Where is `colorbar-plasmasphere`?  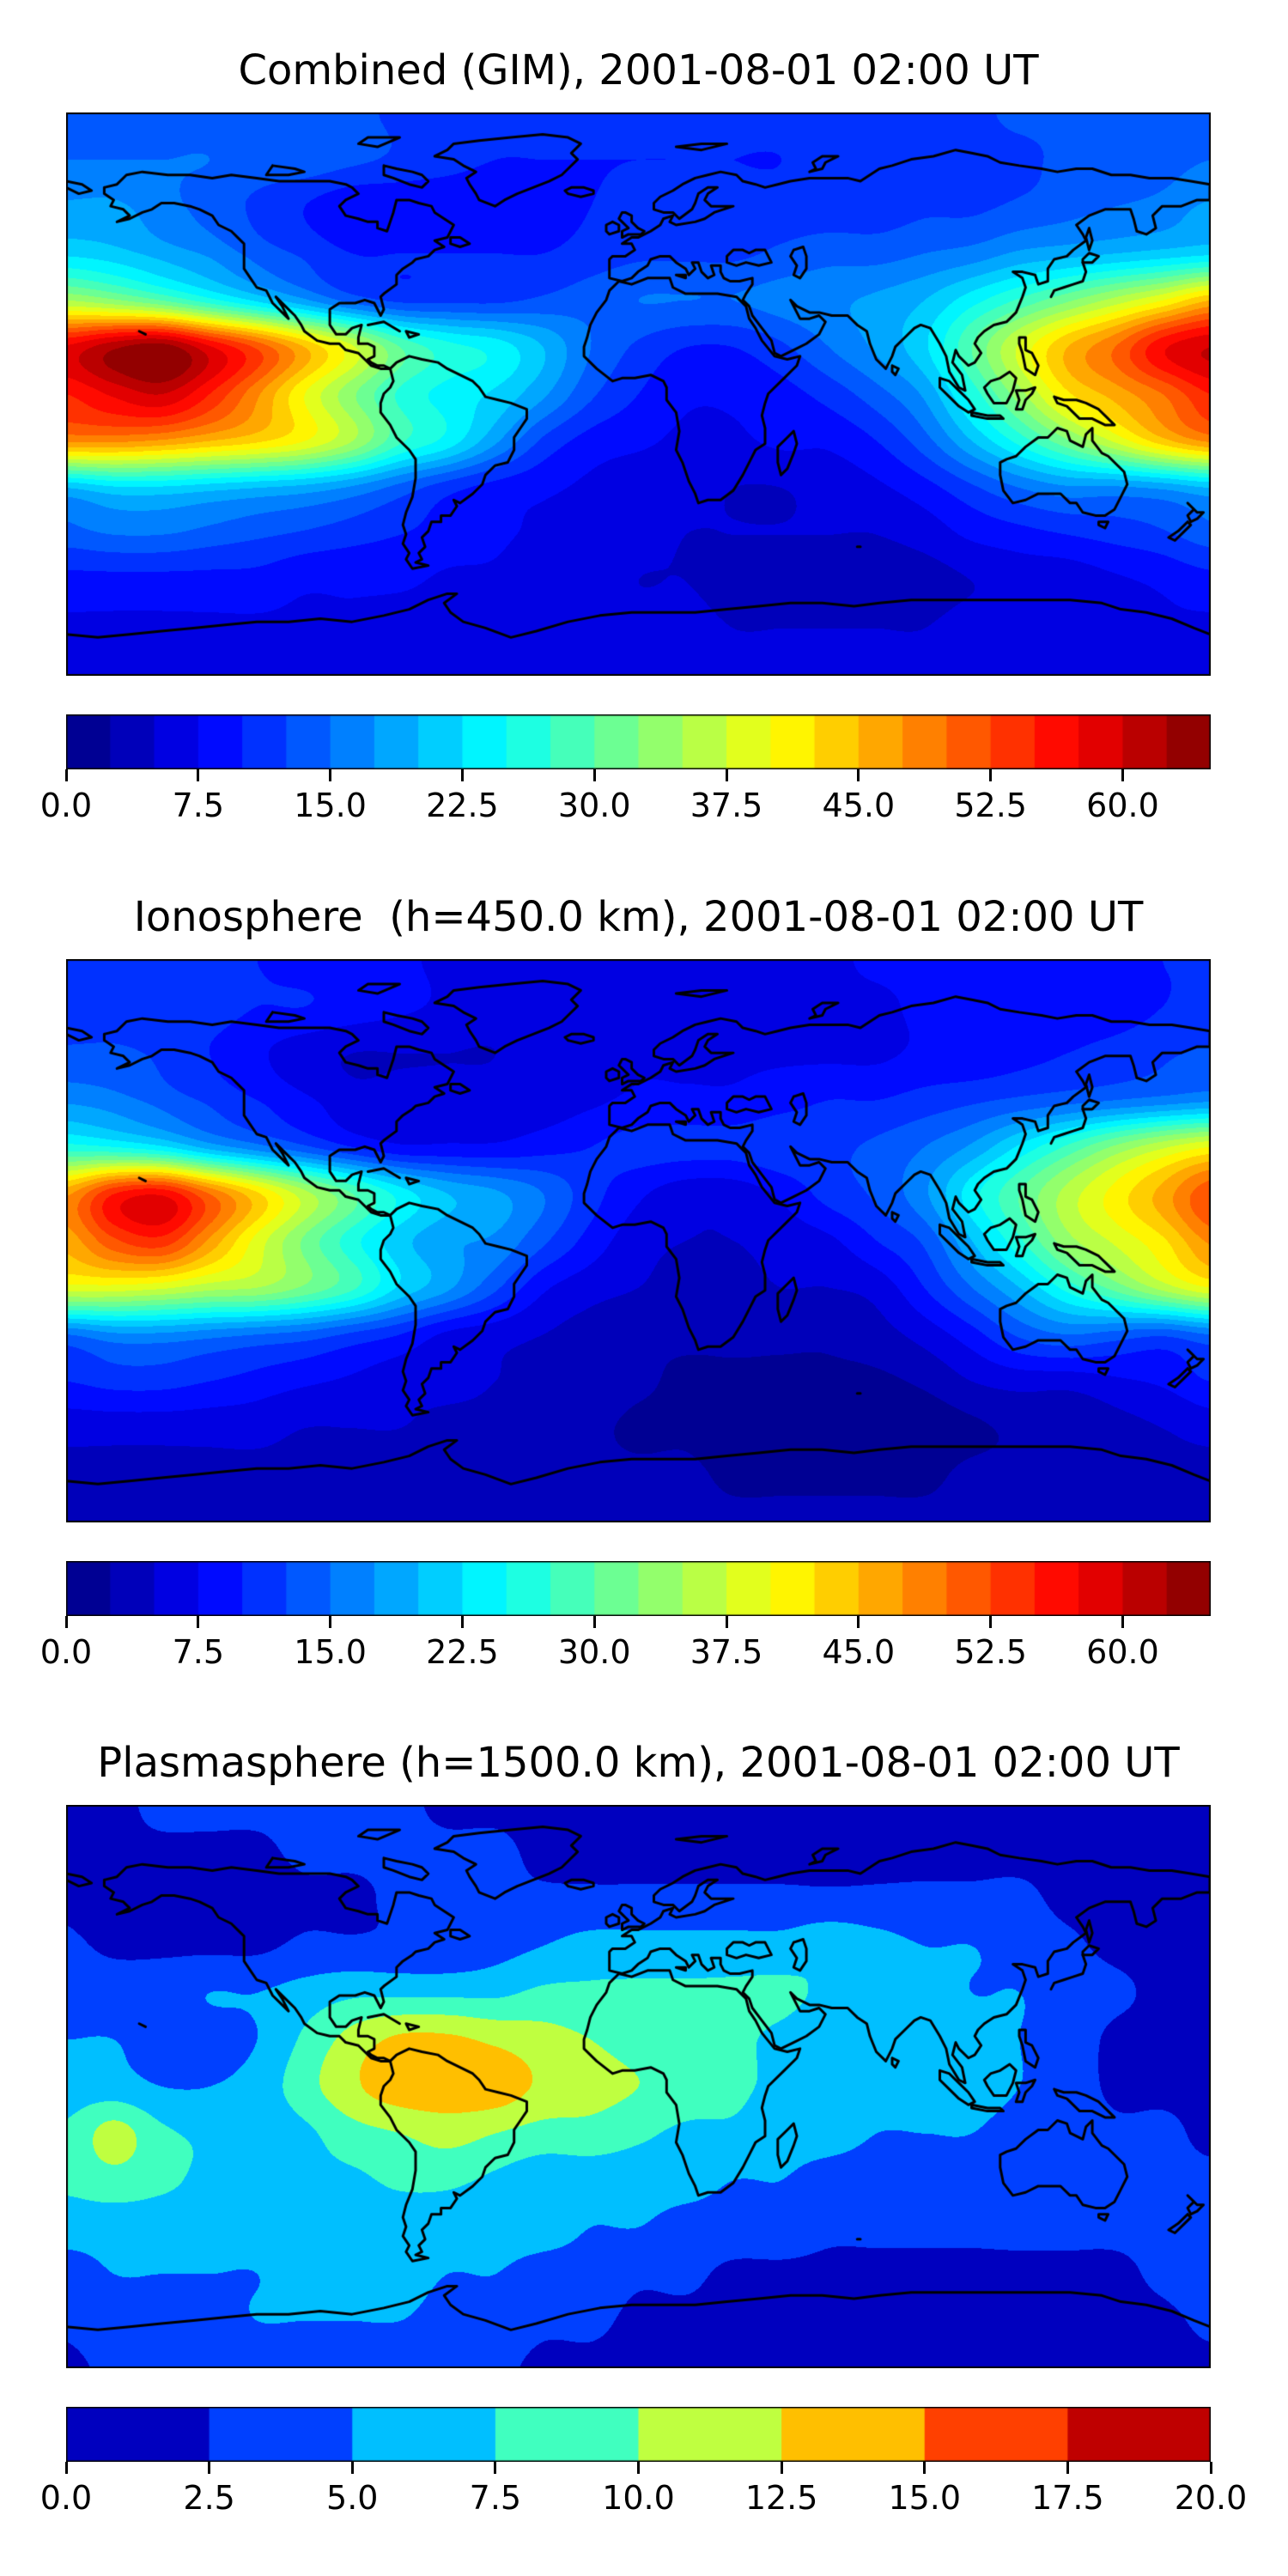 colorbar-plasmasphere is located at coordinates (638, 2434).